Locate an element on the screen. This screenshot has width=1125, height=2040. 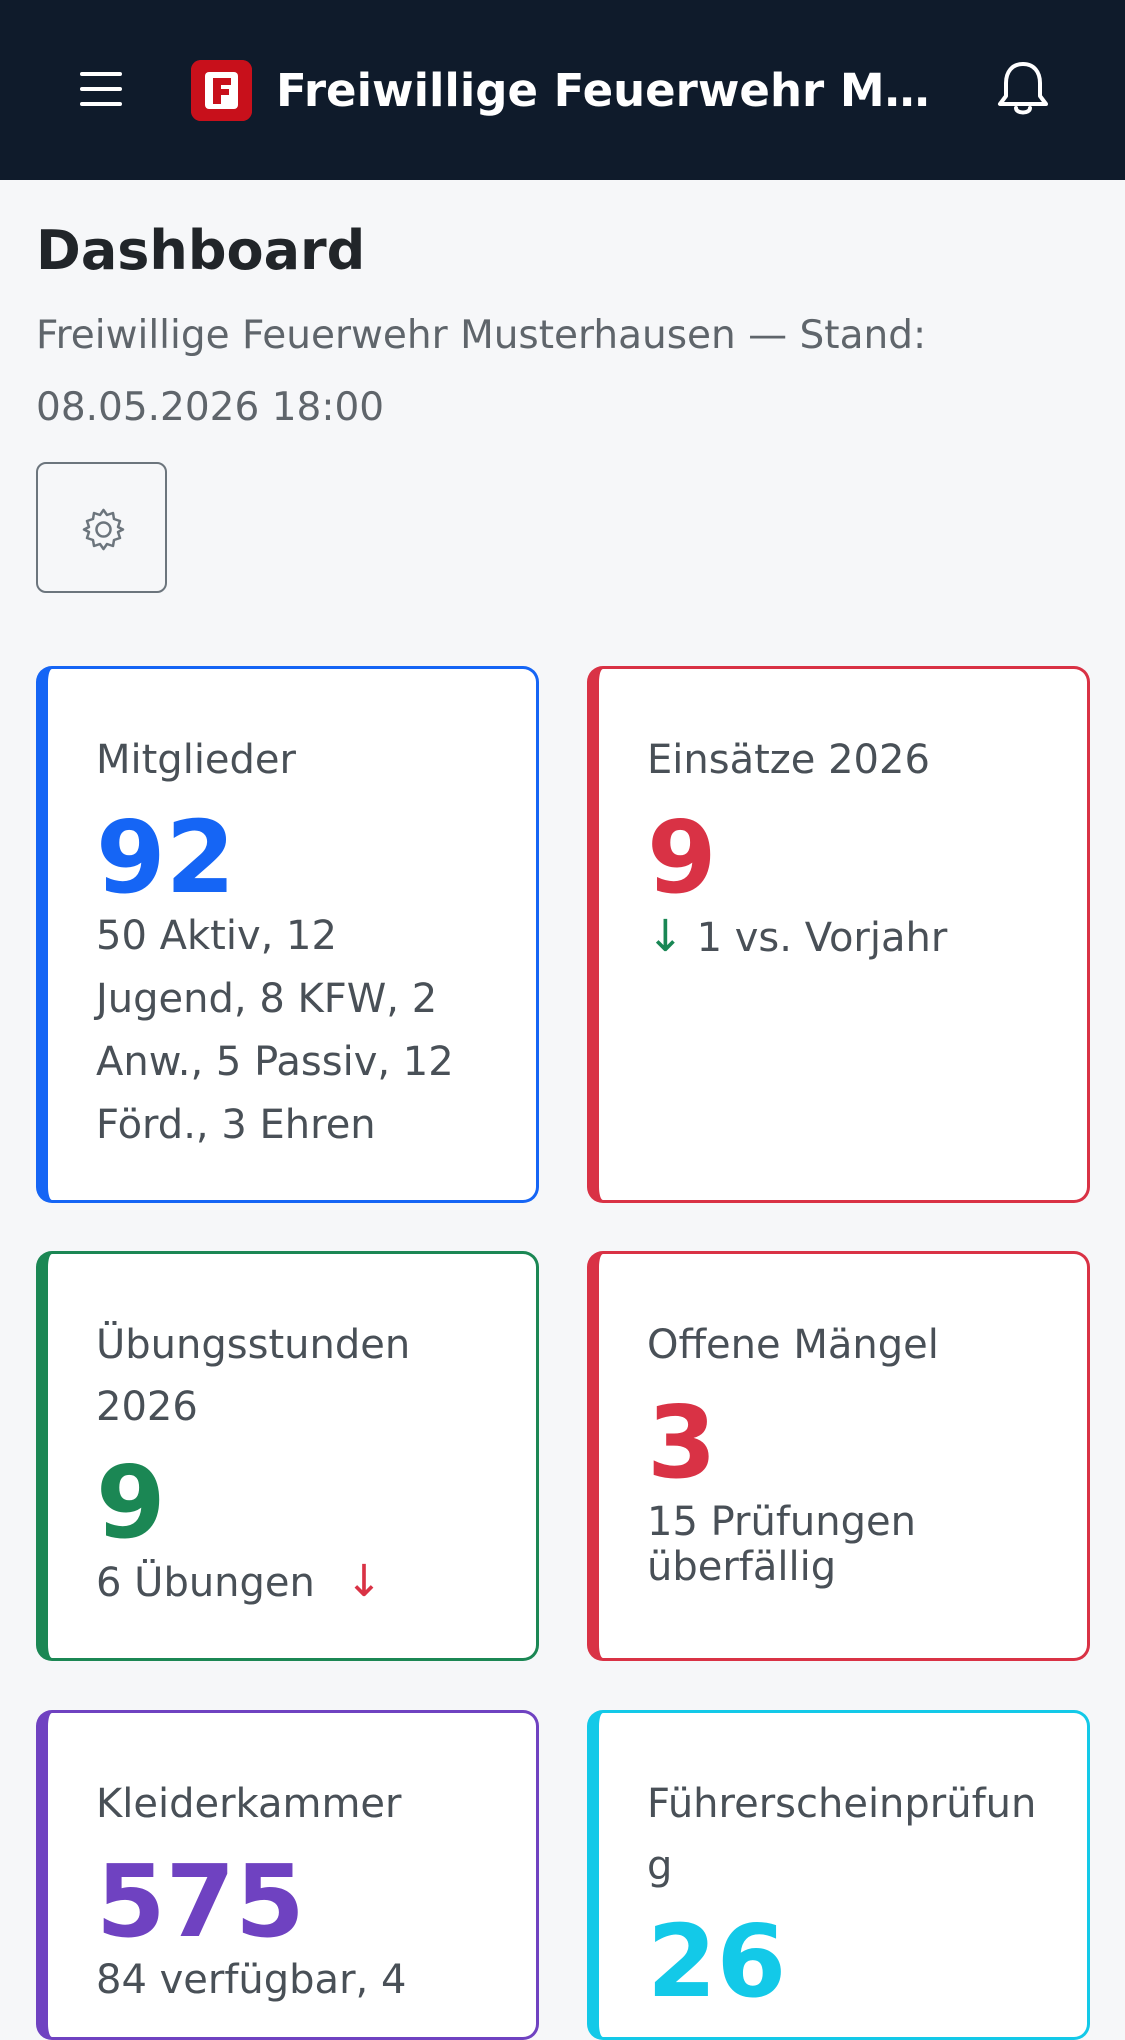
card-label: Übungsstunden 2026 is located at coordinates (253, 1376).